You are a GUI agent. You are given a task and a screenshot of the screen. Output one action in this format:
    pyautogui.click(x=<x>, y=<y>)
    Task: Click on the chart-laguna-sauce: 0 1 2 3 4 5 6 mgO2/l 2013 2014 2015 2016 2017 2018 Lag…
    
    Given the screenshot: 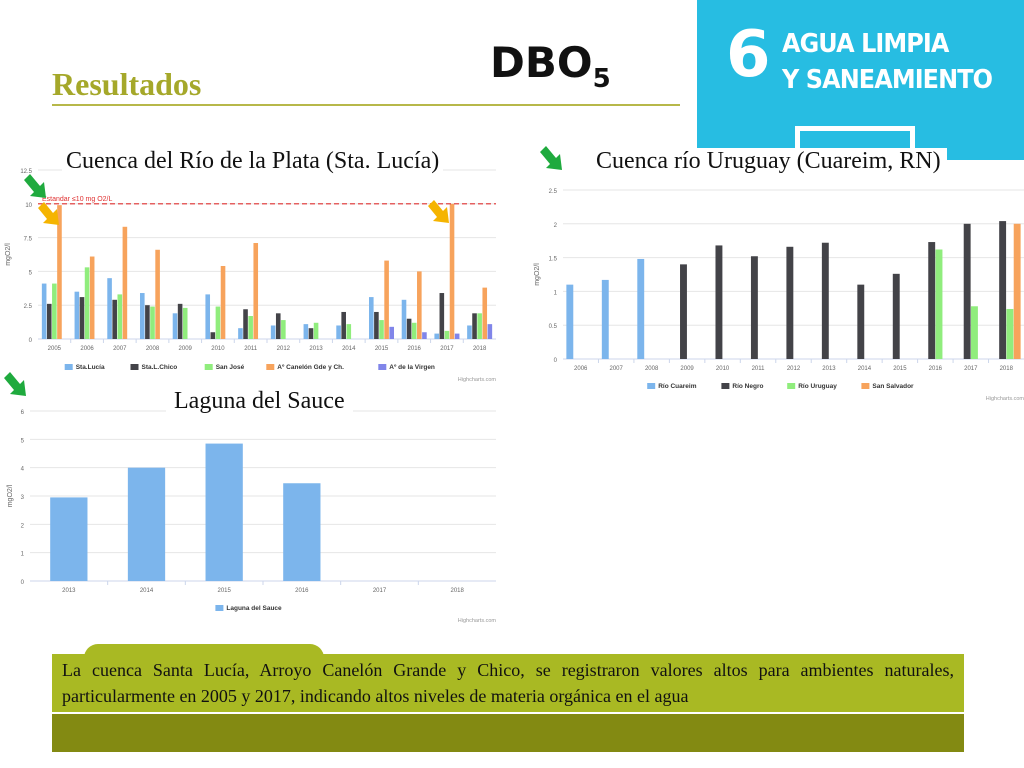 What is the action you would take?
    pyautogui.click(x=252, y=517)
    